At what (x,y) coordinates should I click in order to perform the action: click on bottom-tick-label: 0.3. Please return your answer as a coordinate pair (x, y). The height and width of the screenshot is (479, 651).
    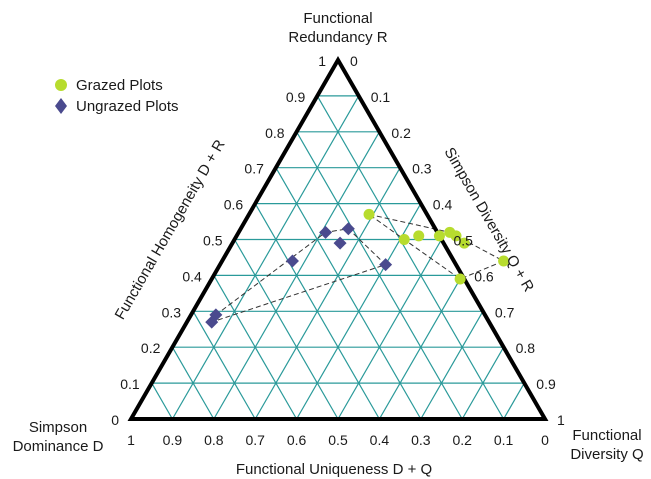
    Looking at the image, I should click on (421, 440).